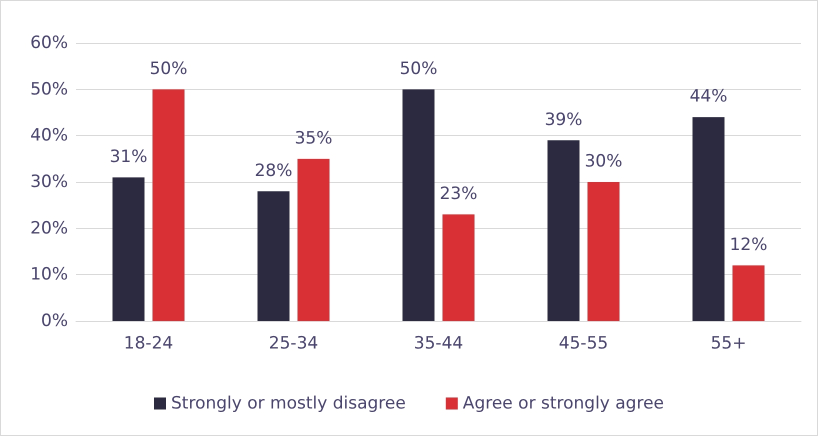 Image resolution: width=818 pixels, height=436 pixels. What do you see at coordinates (49, 182) in the screenshot?
I see `y-tick-label: 30%` at bounding box center [49, 182].